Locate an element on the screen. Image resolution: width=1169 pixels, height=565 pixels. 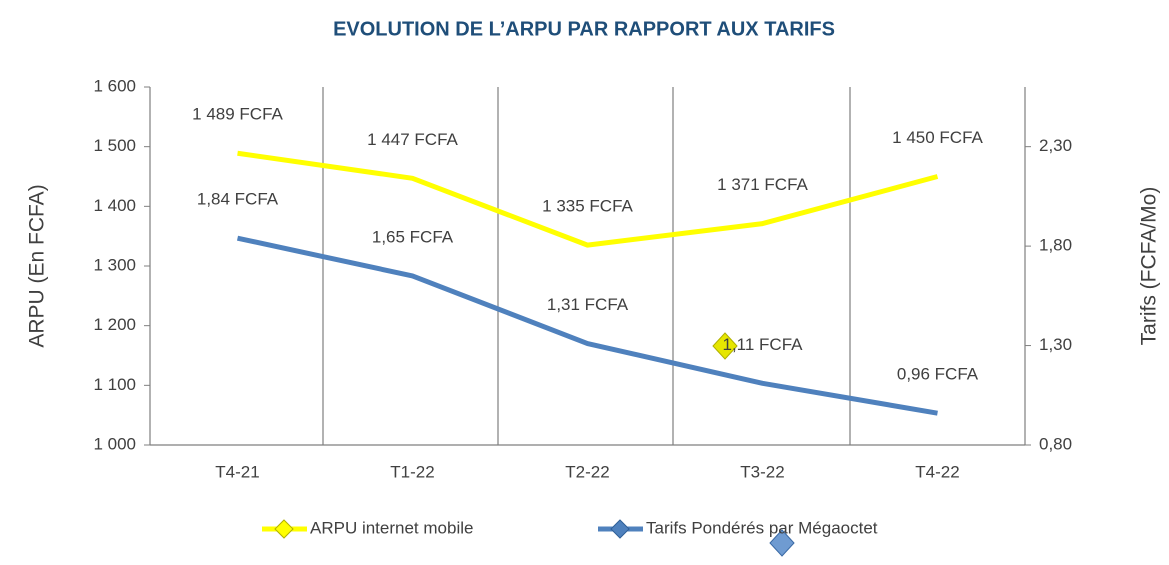
series-line is located at coordinates (588, 199).